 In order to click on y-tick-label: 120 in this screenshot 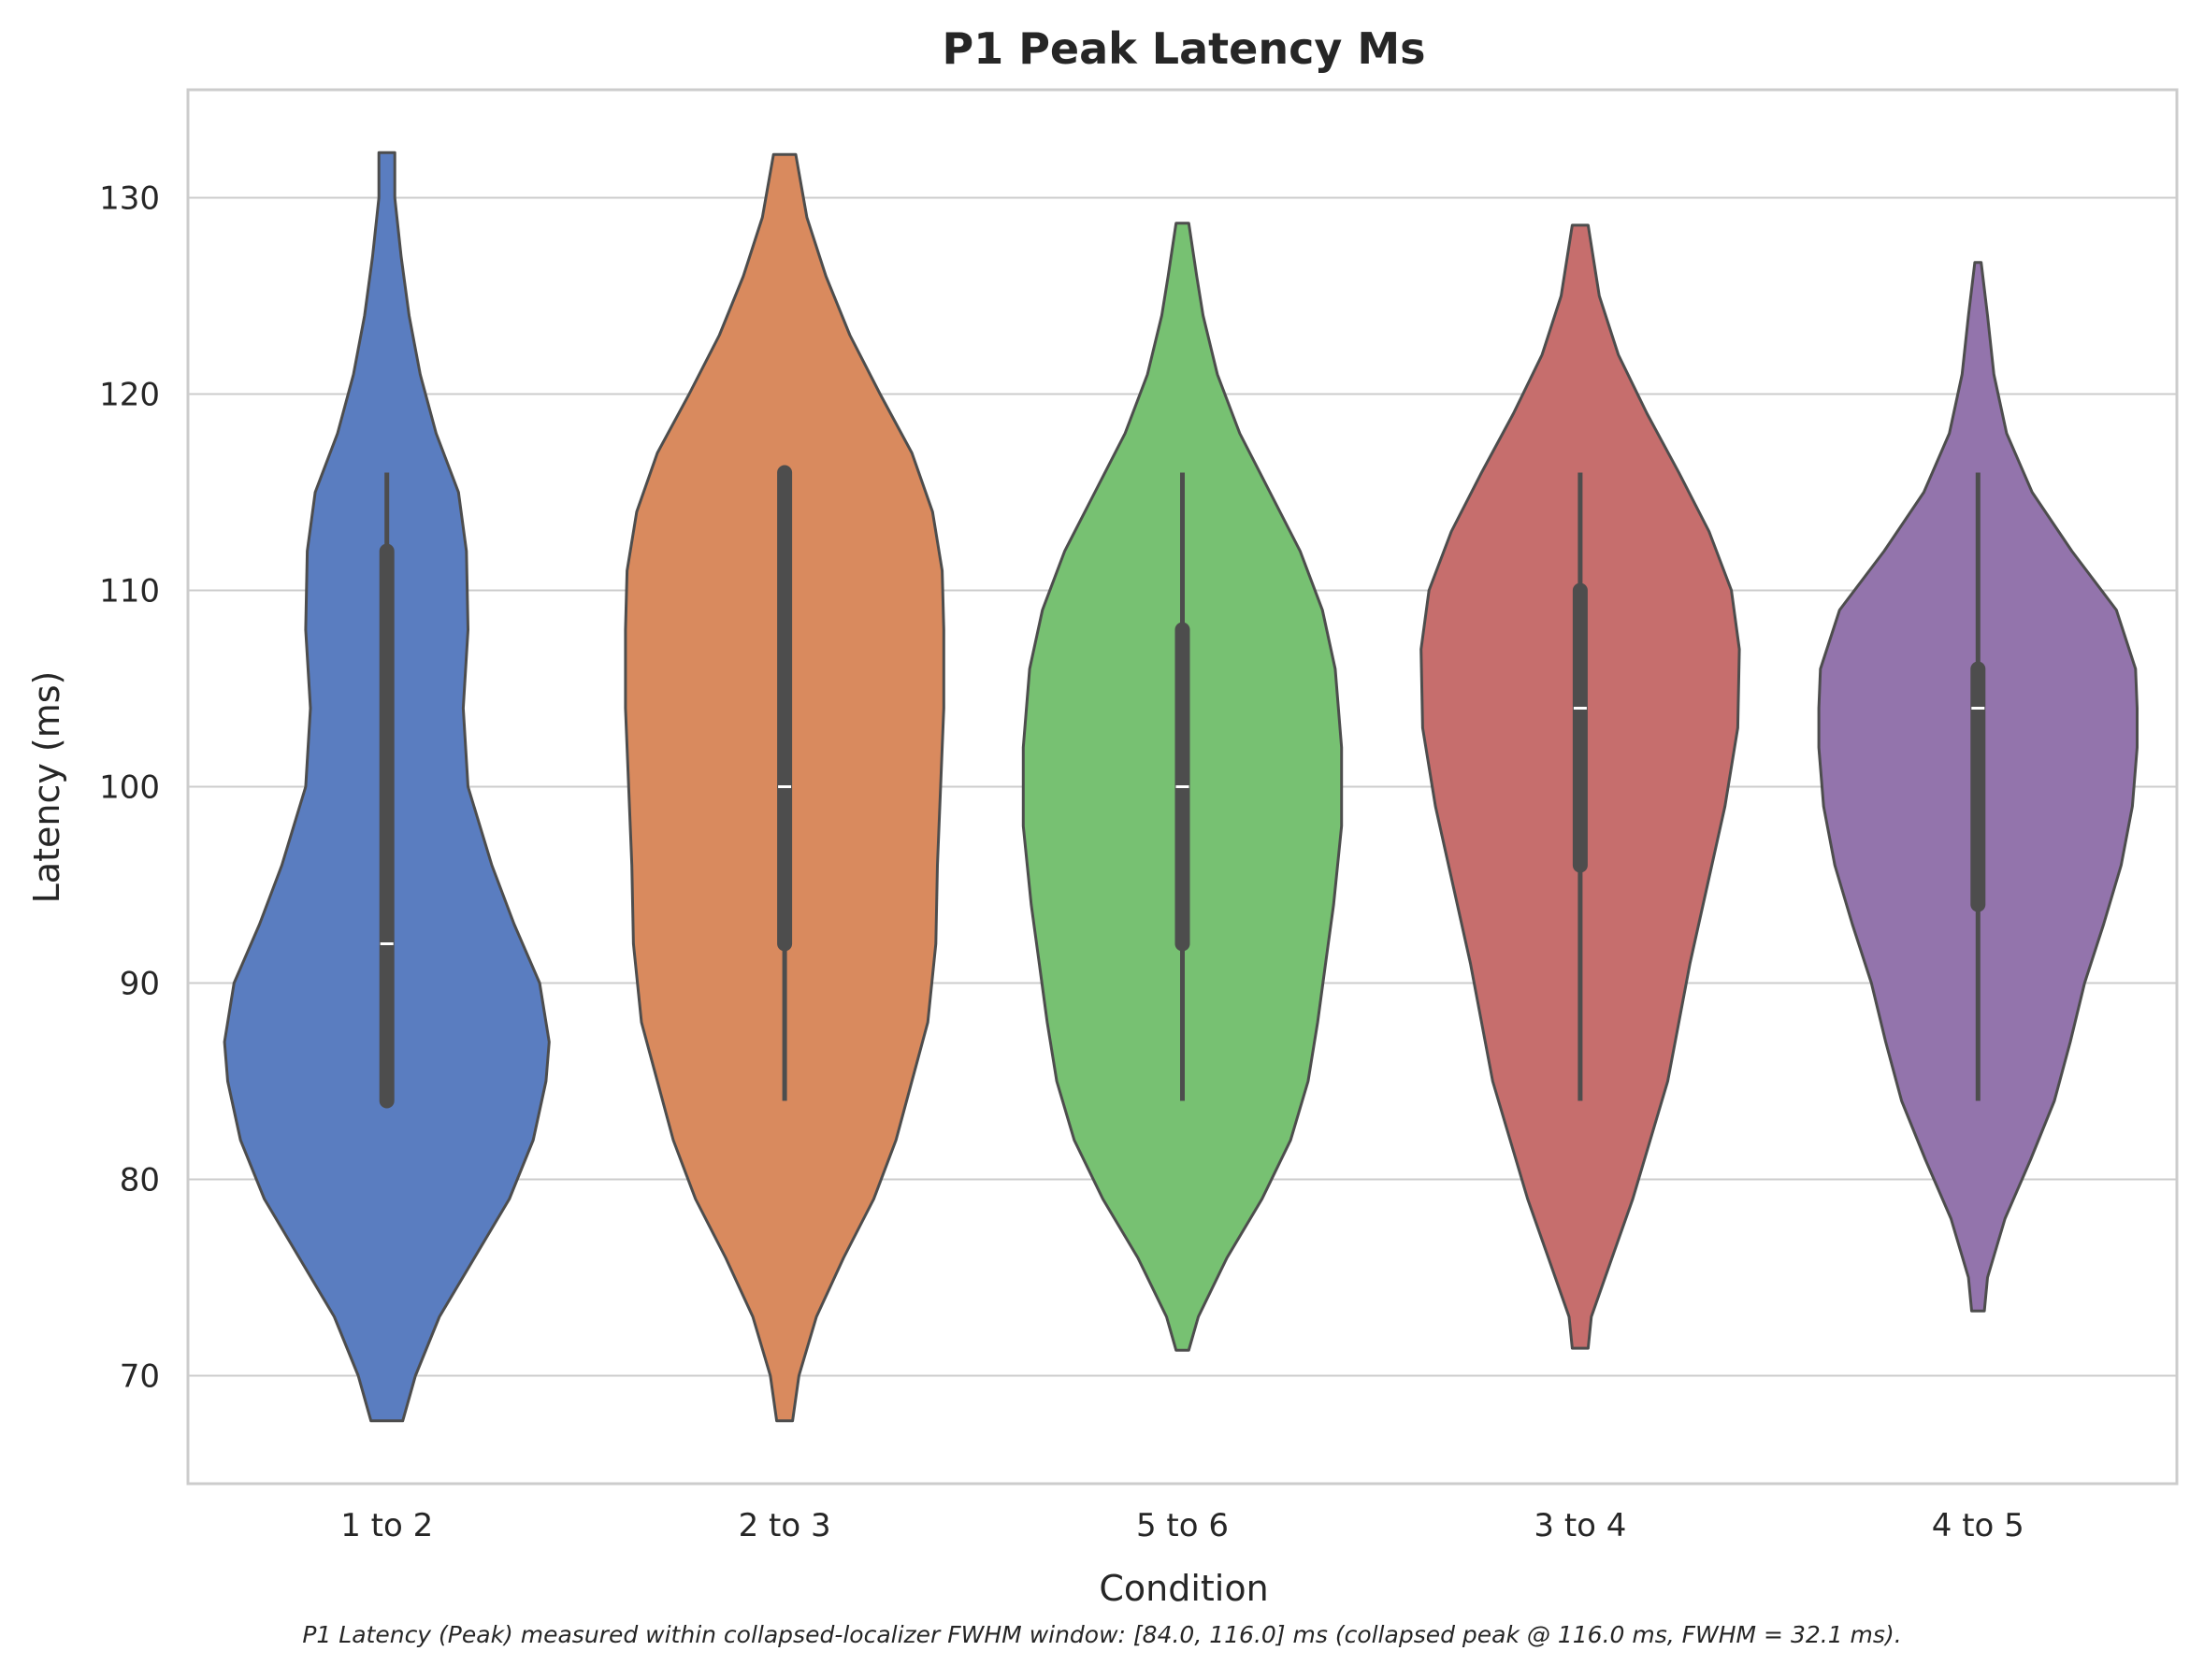, I will do `click(129, 395)`.